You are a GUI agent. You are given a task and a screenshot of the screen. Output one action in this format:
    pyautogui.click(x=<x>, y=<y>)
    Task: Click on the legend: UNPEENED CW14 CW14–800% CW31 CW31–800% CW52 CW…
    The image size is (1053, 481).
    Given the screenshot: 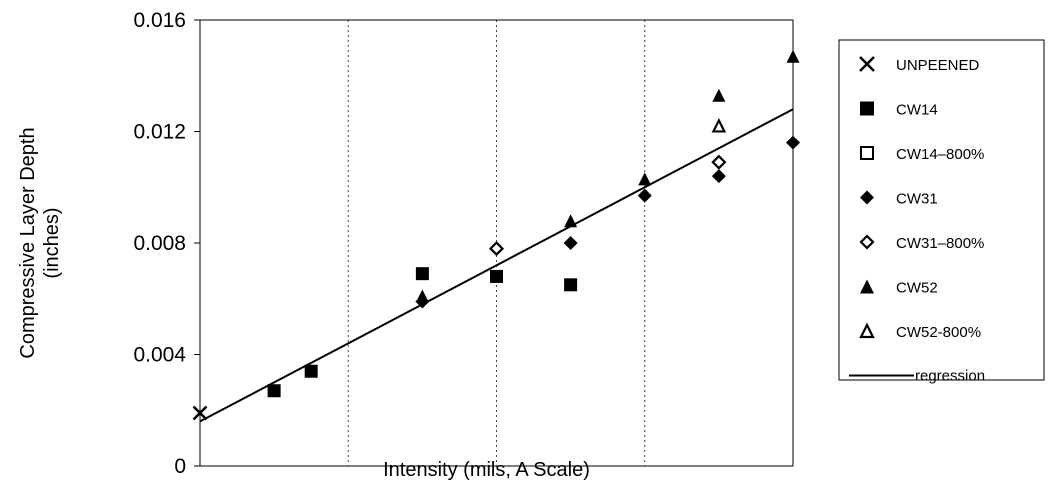 What is the action you would take?
    pyautogui.click(x=941, y=212)
    